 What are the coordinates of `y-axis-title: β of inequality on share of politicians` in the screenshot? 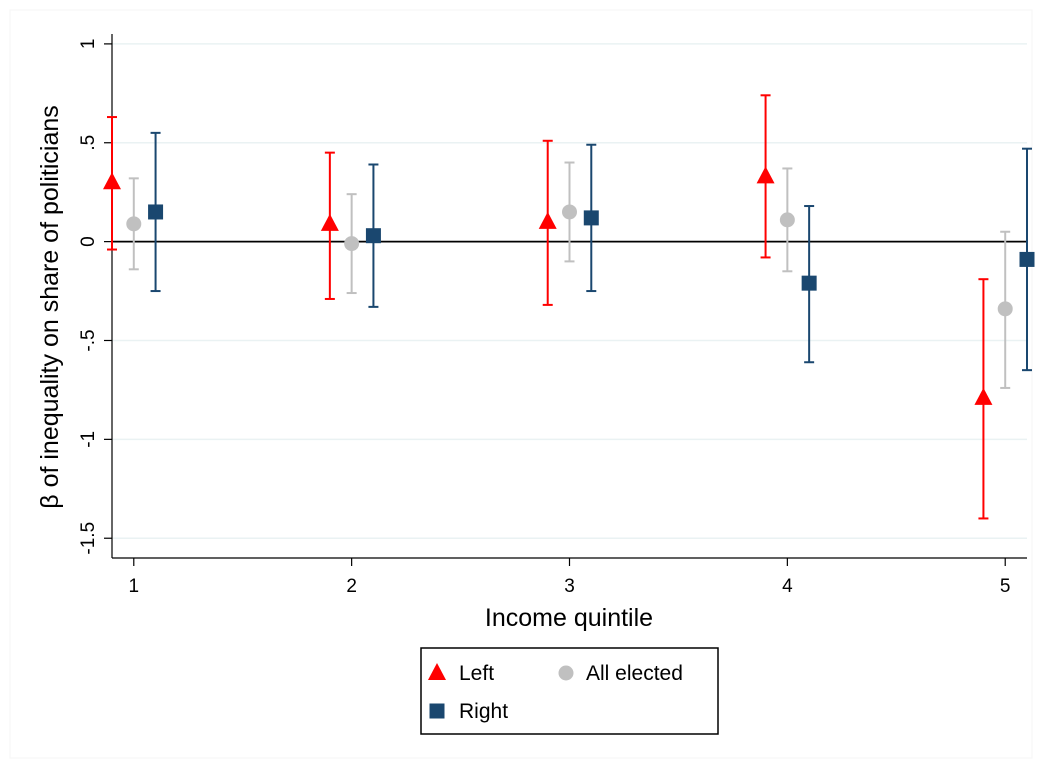 It's located at (50, 307).